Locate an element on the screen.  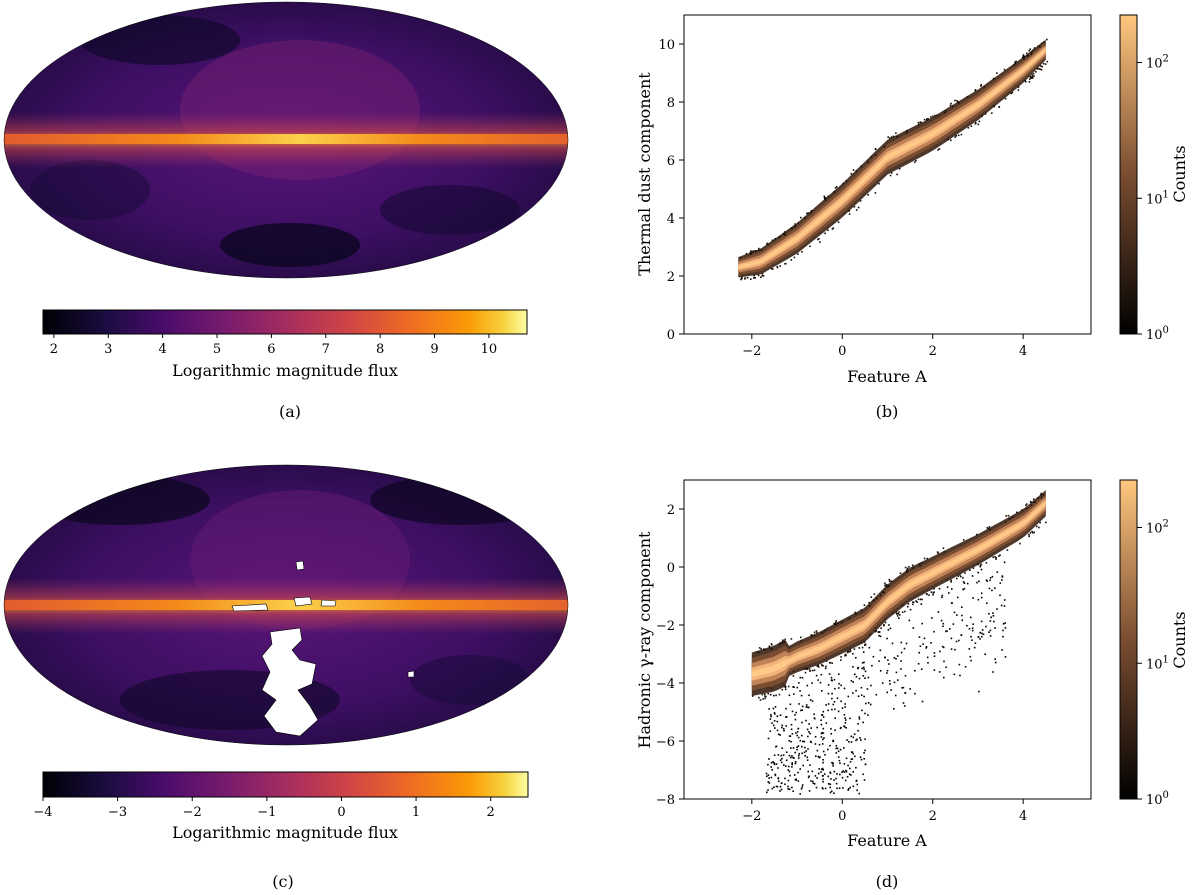
axis-d-ytick-label: 2 is located at coordinates (671, 510).